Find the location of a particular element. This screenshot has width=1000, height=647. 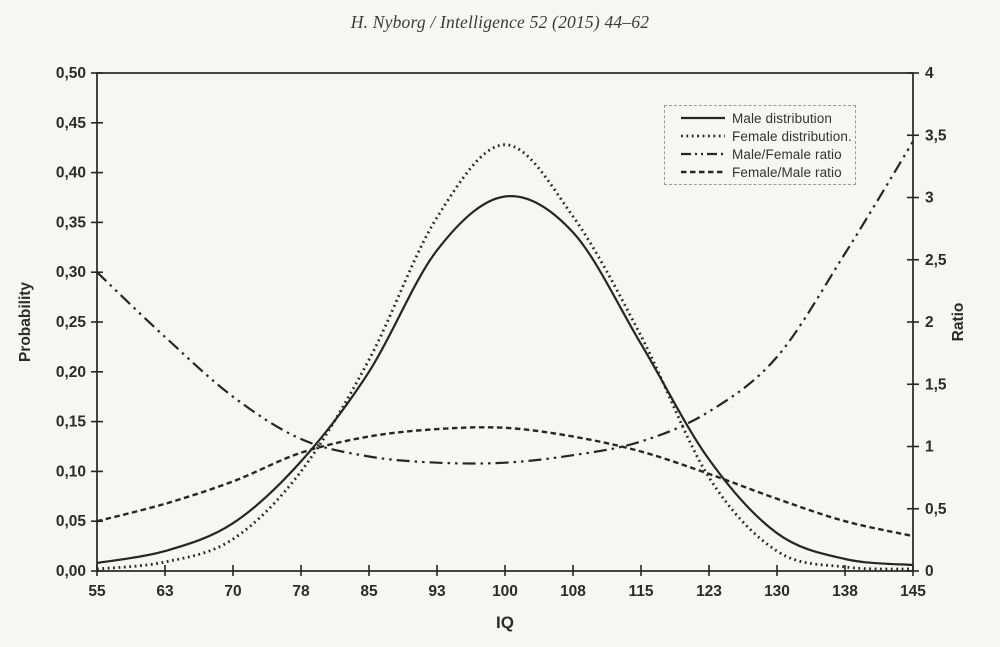

legend-item-female-distribution: Female distribution. is located at coordinates (767, 136).